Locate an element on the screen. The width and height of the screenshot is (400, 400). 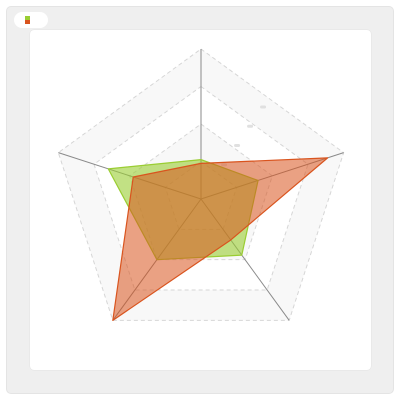
legend is located at coordinates (31, 20).